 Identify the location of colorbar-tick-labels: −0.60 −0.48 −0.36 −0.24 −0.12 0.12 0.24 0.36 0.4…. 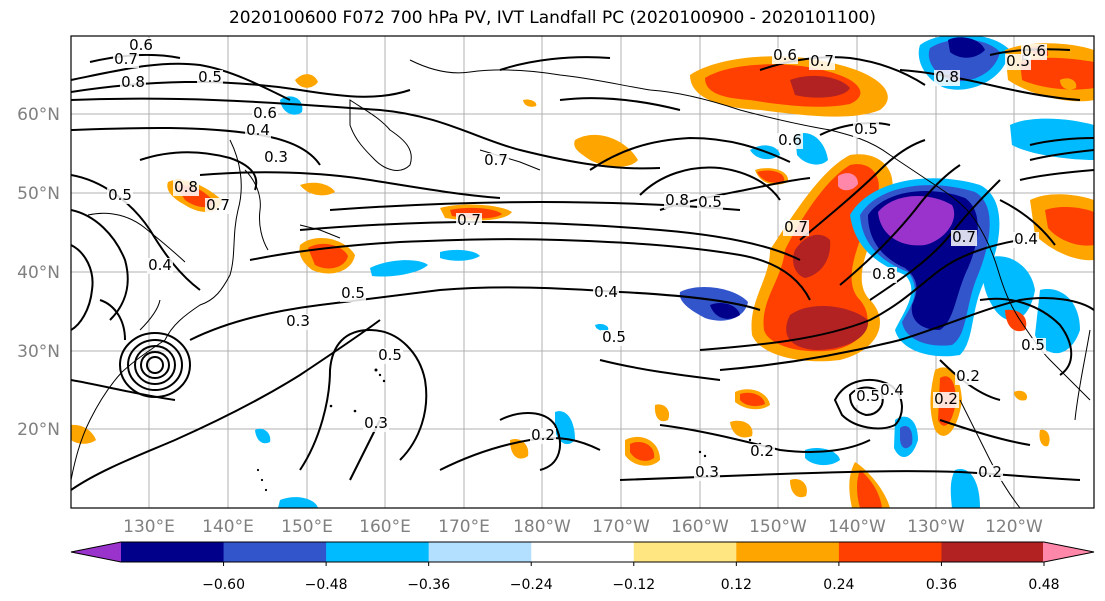
(631, 577).